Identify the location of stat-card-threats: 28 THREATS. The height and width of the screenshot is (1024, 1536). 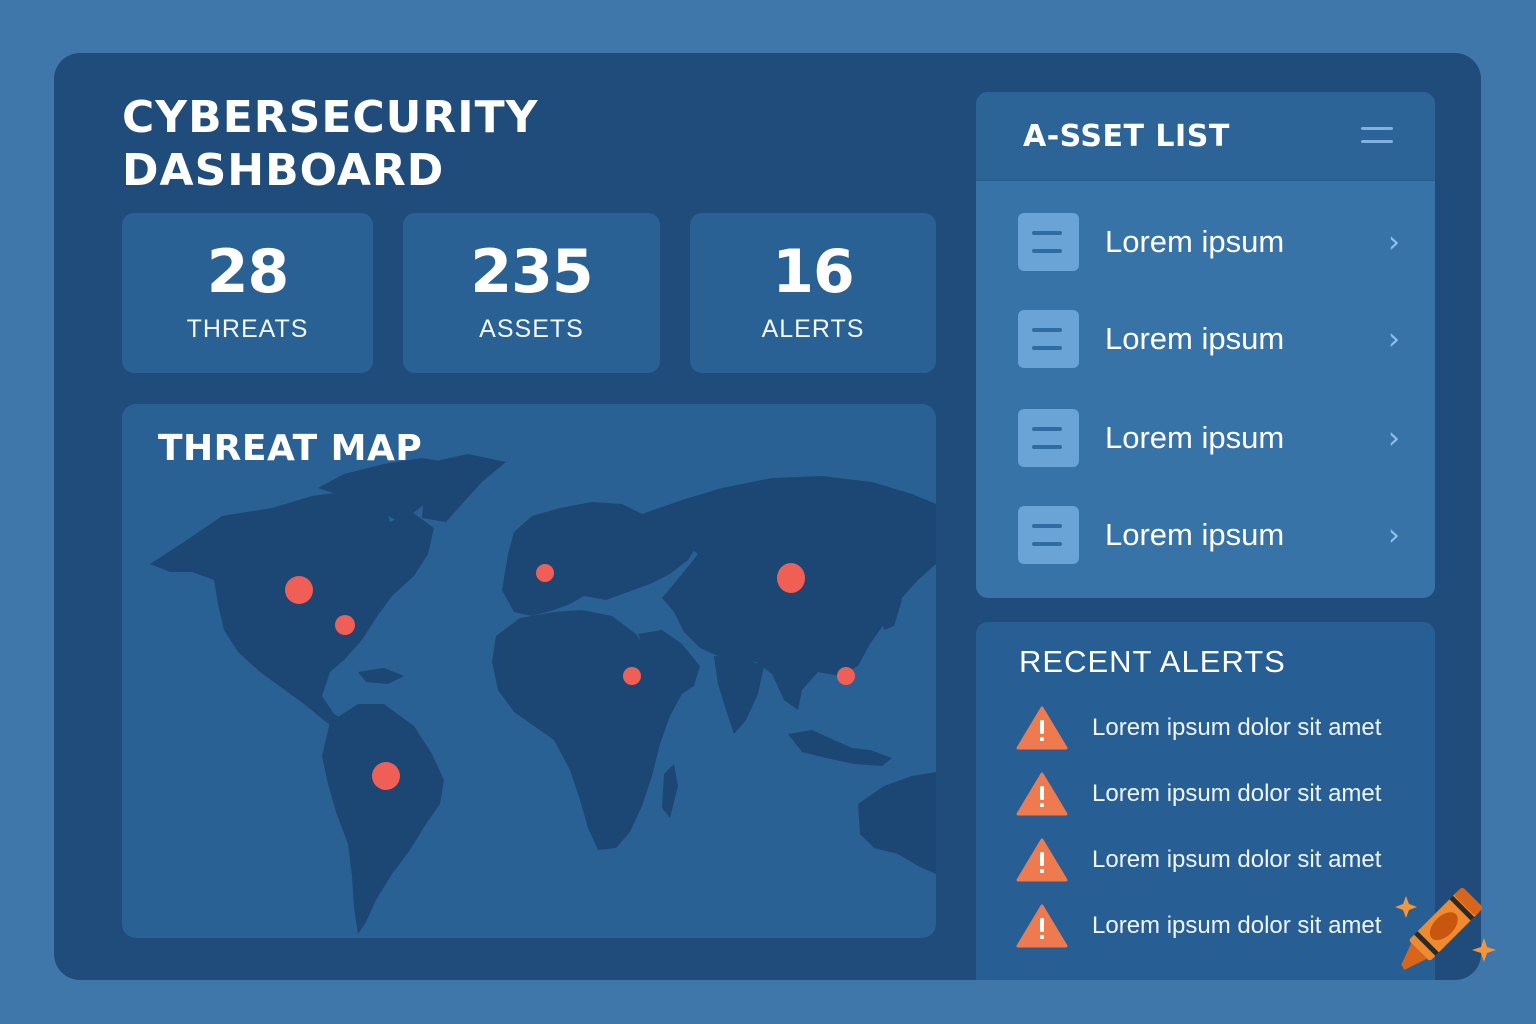
(247, 293).